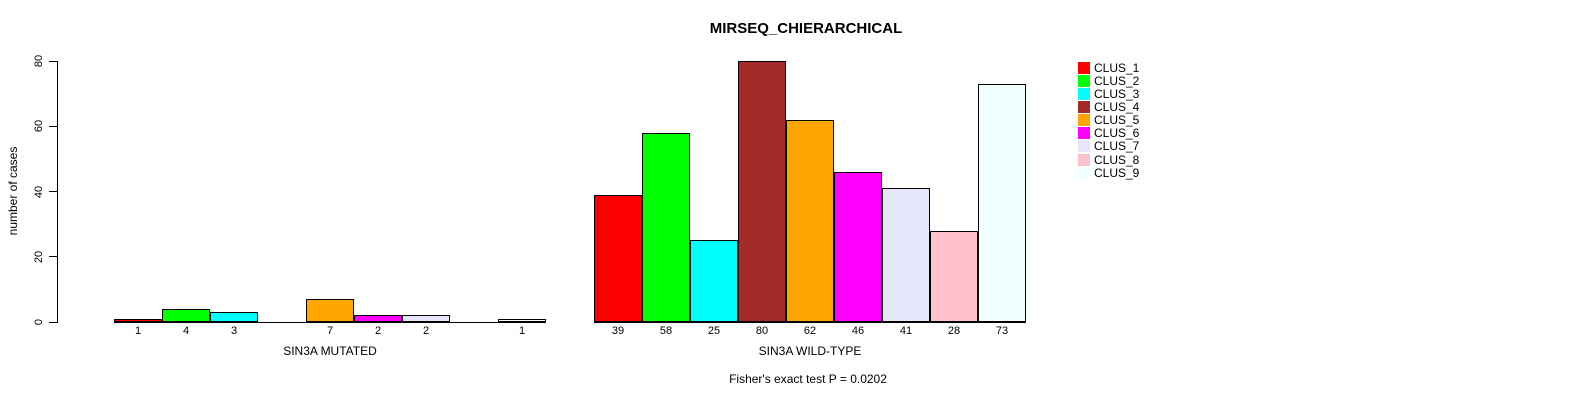 This screenshot has width=1590, height=400. What do you see at coordinates (1117, 120) in the screenshot?
I see `legend-label: CLUS_5` at bounding box center [1117, 120].